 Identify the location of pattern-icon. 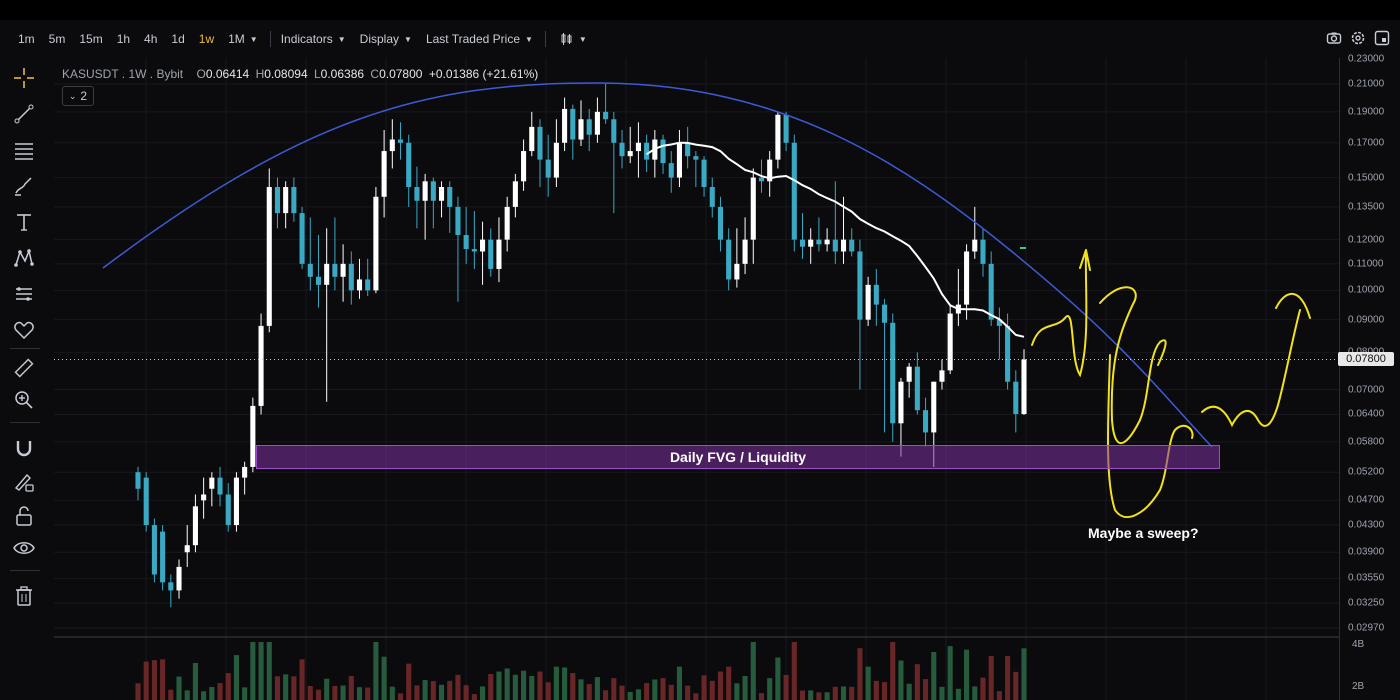
(24, 258).